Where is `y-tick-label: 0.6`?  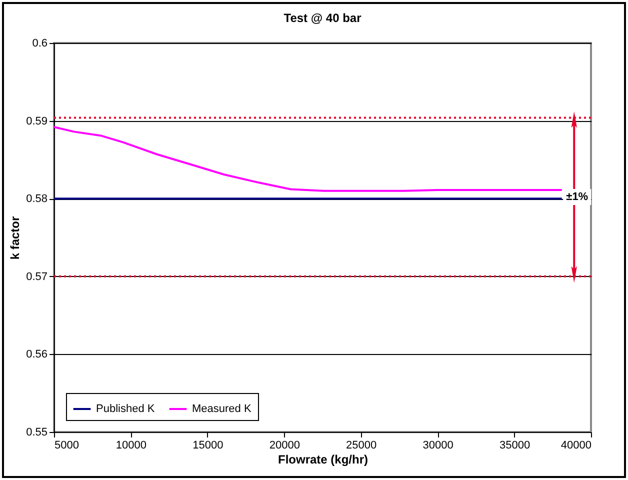 y-tick-label: 0.6 is located at coordinates (40, 44).